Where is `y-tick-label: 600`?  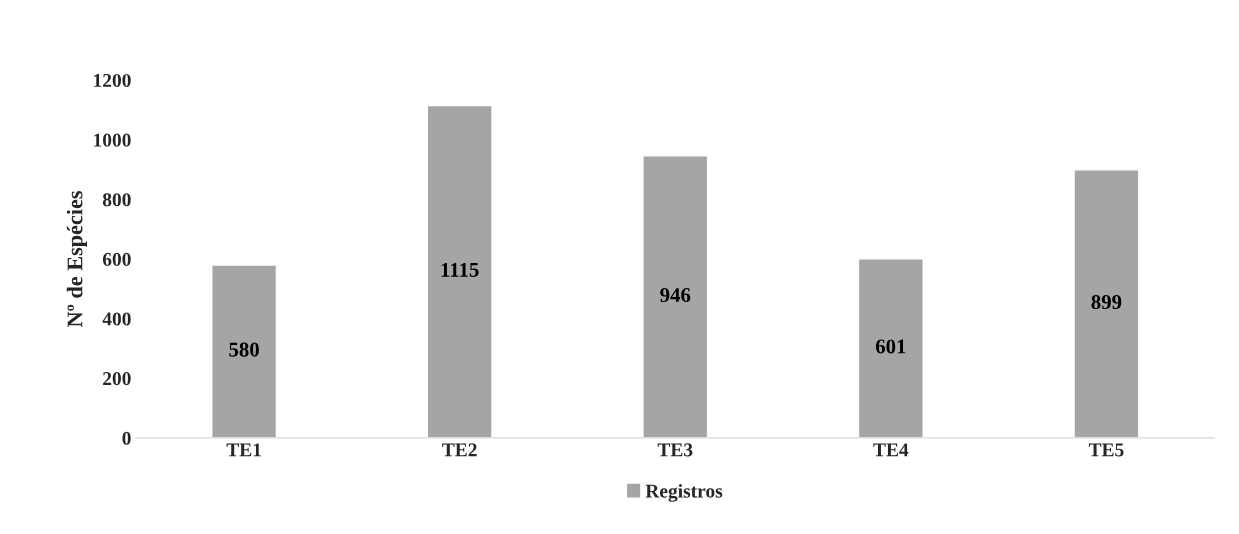 y-tick-label: 600 is located at coordinates (116, 259).